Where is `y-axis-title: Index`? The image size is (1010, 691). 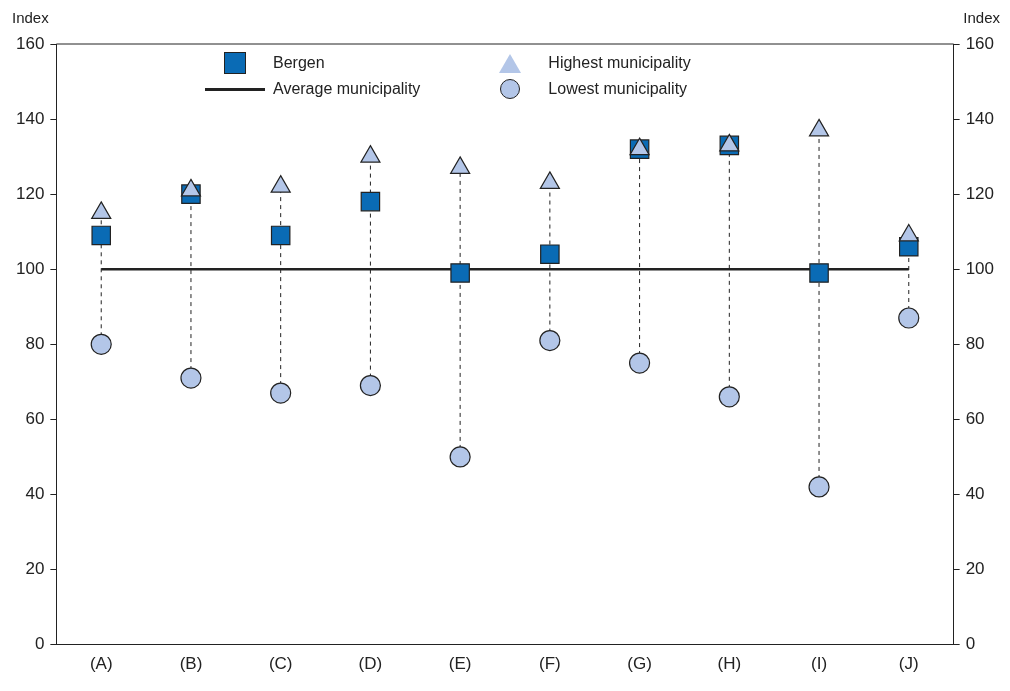 y-axis-title: Index is located at coordinates (31, 17).